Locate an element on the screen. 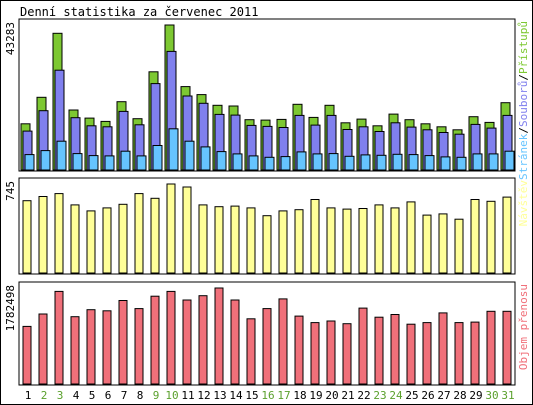 The width and height of the screenshot is (533, 405). x-tick-label: 28 is located at coordinates (459, 395).